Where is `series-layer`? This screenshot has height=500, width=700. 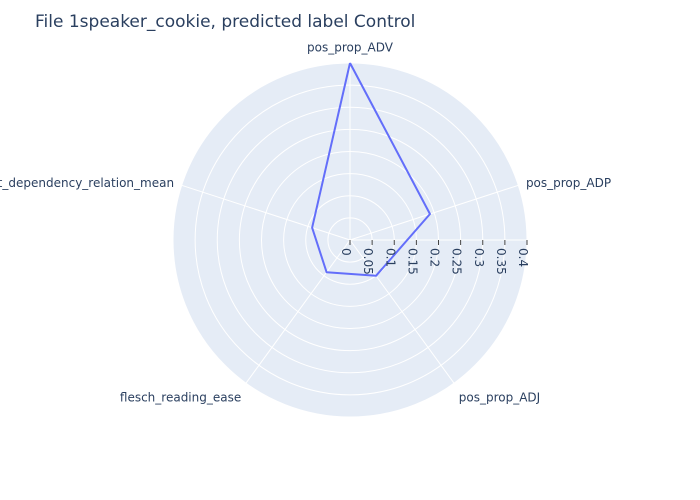 series-layer is located at coordinates (371, 169).